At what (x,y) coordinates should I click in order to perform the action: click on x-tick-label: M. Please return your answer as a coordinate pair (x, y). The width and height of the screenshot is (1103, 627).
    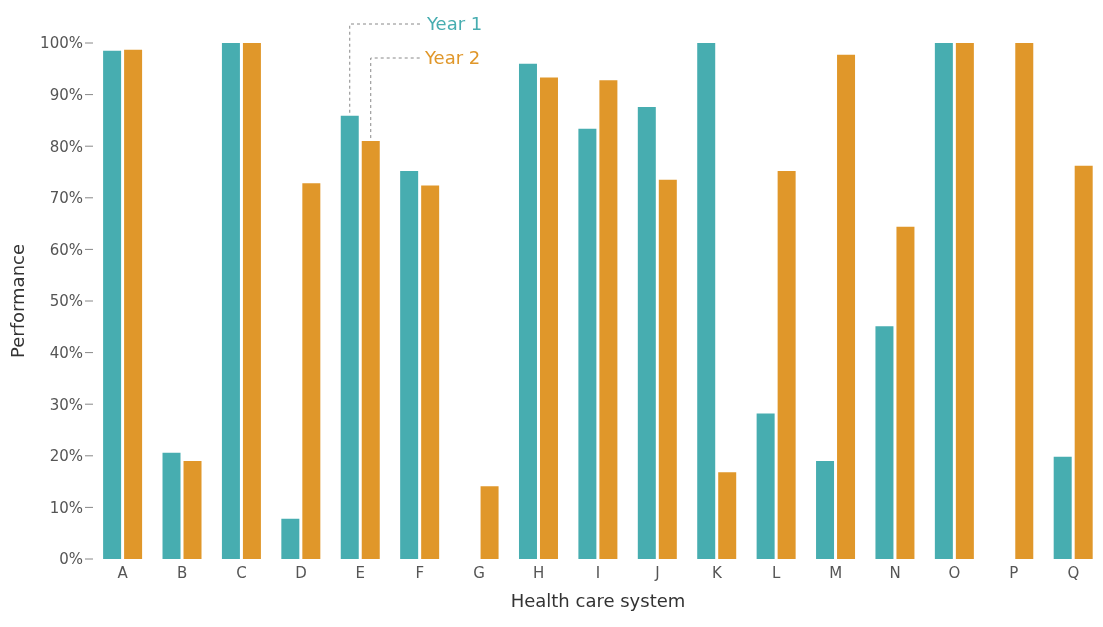
    Looking at the image, I should click on (836, 572).